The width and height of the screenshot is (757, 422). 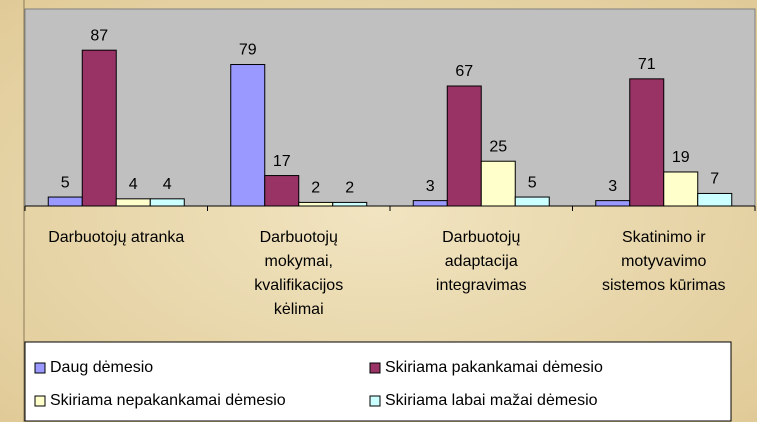 I want to click on legend-label: Daug dėmesio, so click(x=101, y=367).